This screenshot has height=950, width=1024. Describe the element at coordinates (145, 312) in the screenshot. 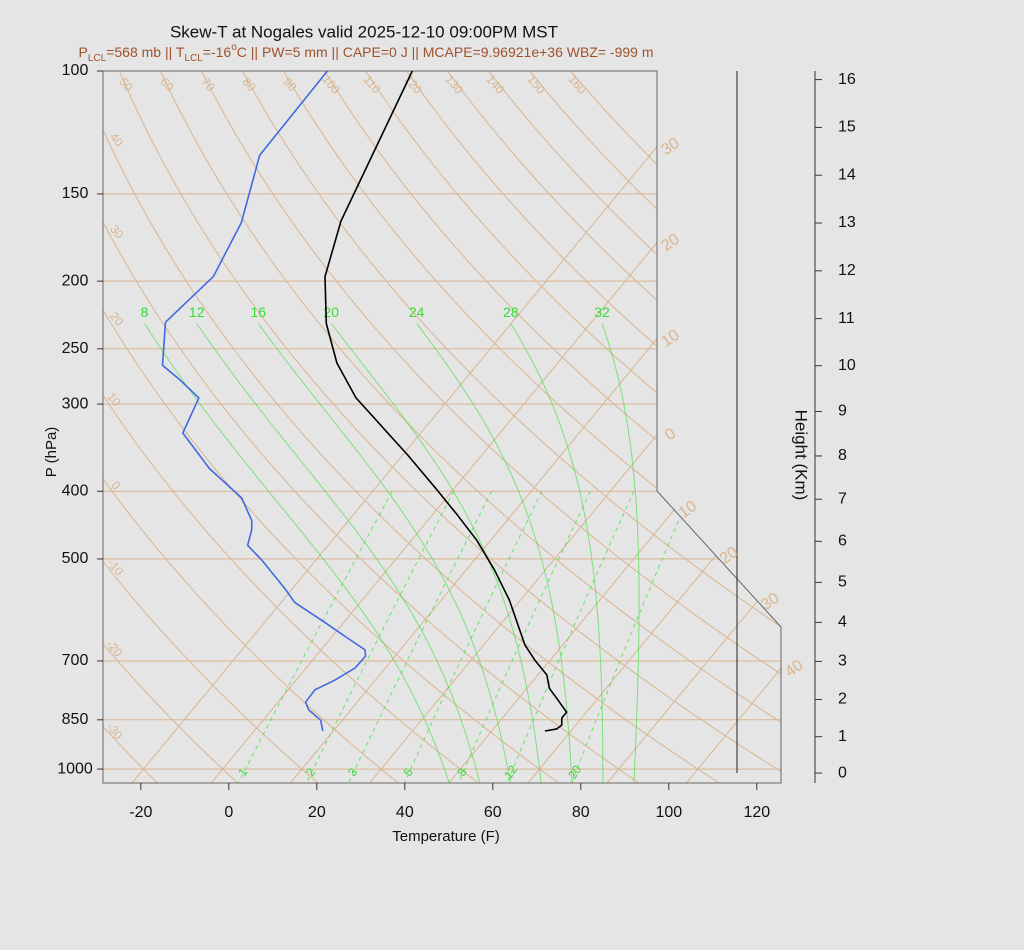

I see `moist-adiabat-label: 8` at that location.